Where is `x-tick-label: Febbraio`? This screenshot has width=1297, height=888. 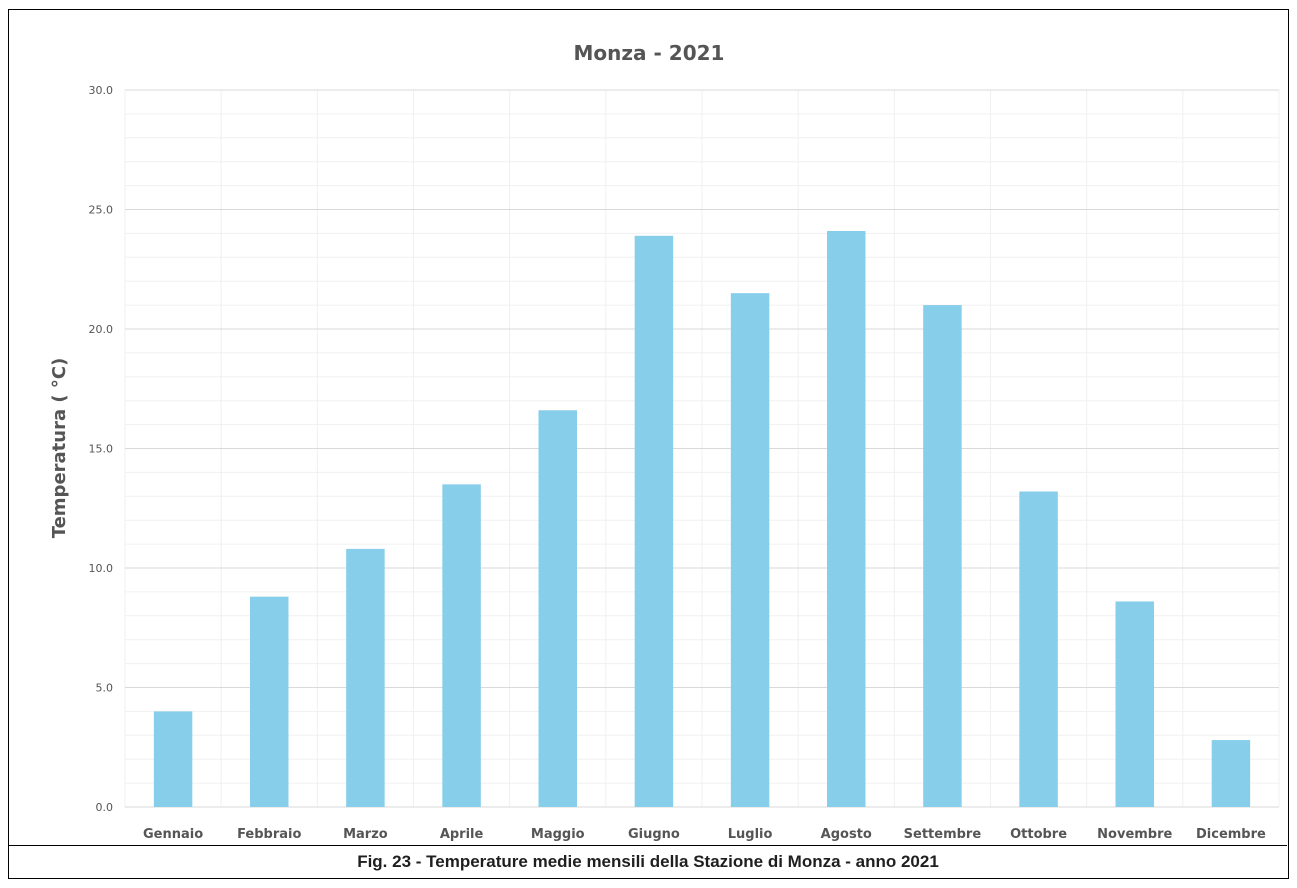 x-tick-label: Febbraio is located at coordinates (269, 834).